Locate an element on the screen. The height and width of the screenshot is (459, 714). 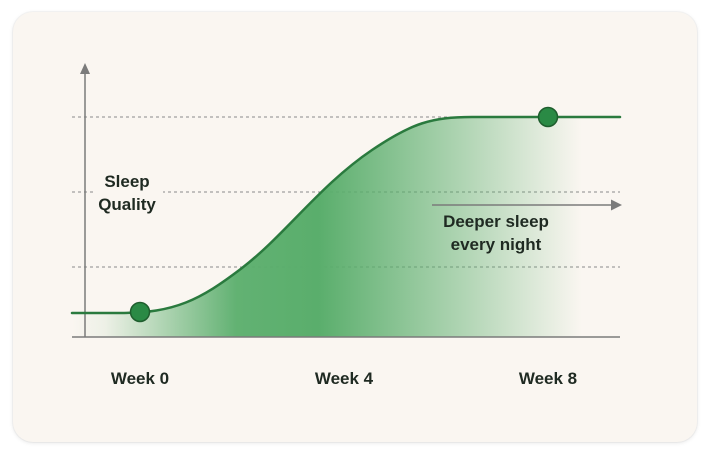
y-axis-arrow-icon is located at coordinates (85, 68).